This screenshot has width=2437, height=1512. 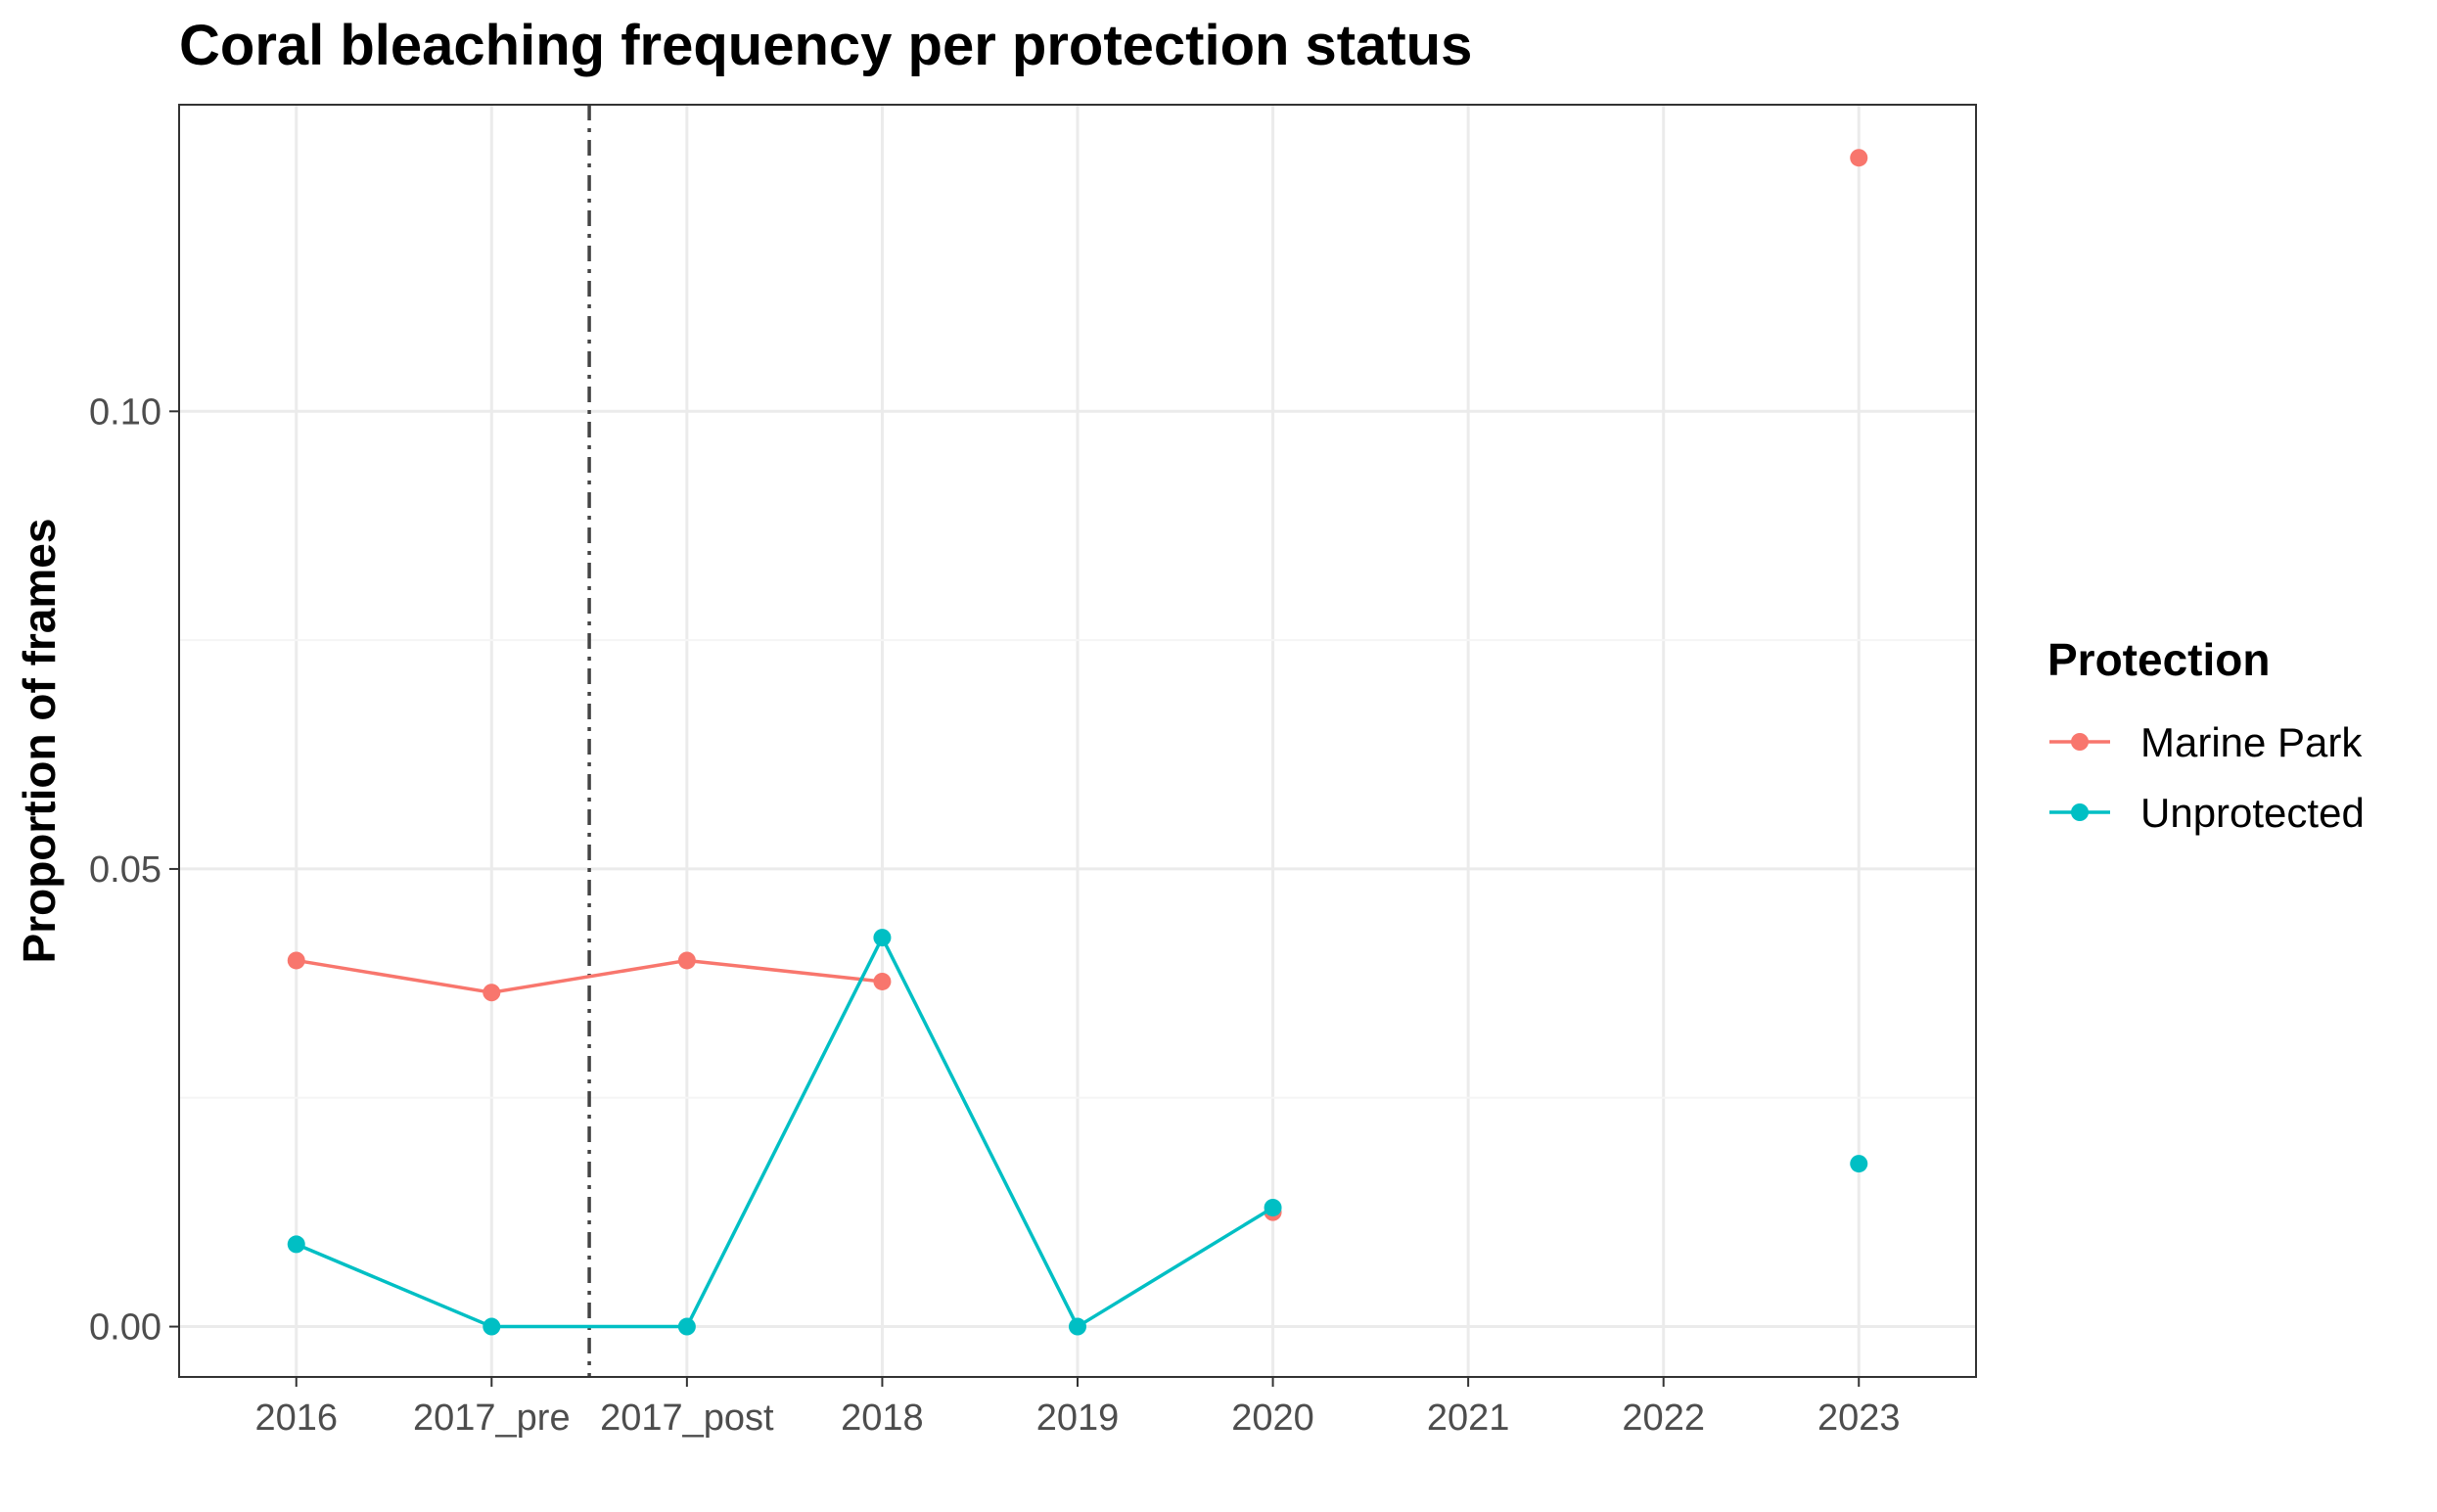 What do you see at coordinates (2159, 659) in the screenshot?
I see `legend-title: Protection` at bounding box center [2159, 659].